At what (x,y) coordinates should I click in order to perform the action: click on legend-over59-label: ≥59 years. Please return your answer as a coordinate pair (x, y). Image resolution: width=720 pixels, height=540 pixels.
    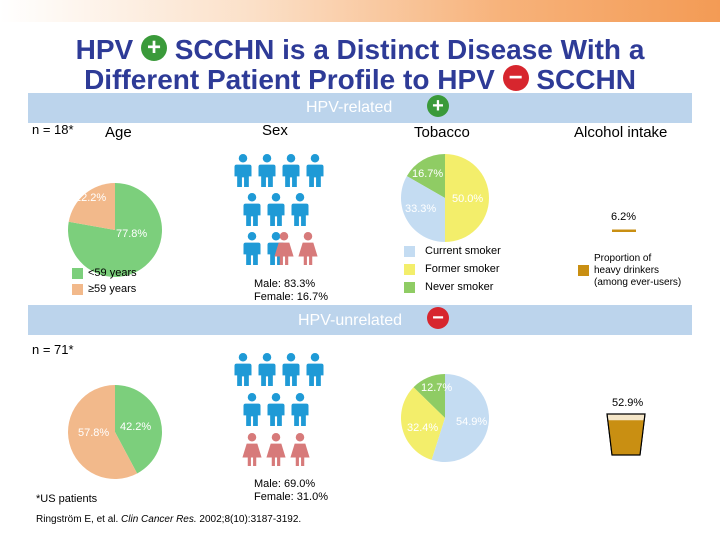
    Looking at the image, I should click on (112, 289).